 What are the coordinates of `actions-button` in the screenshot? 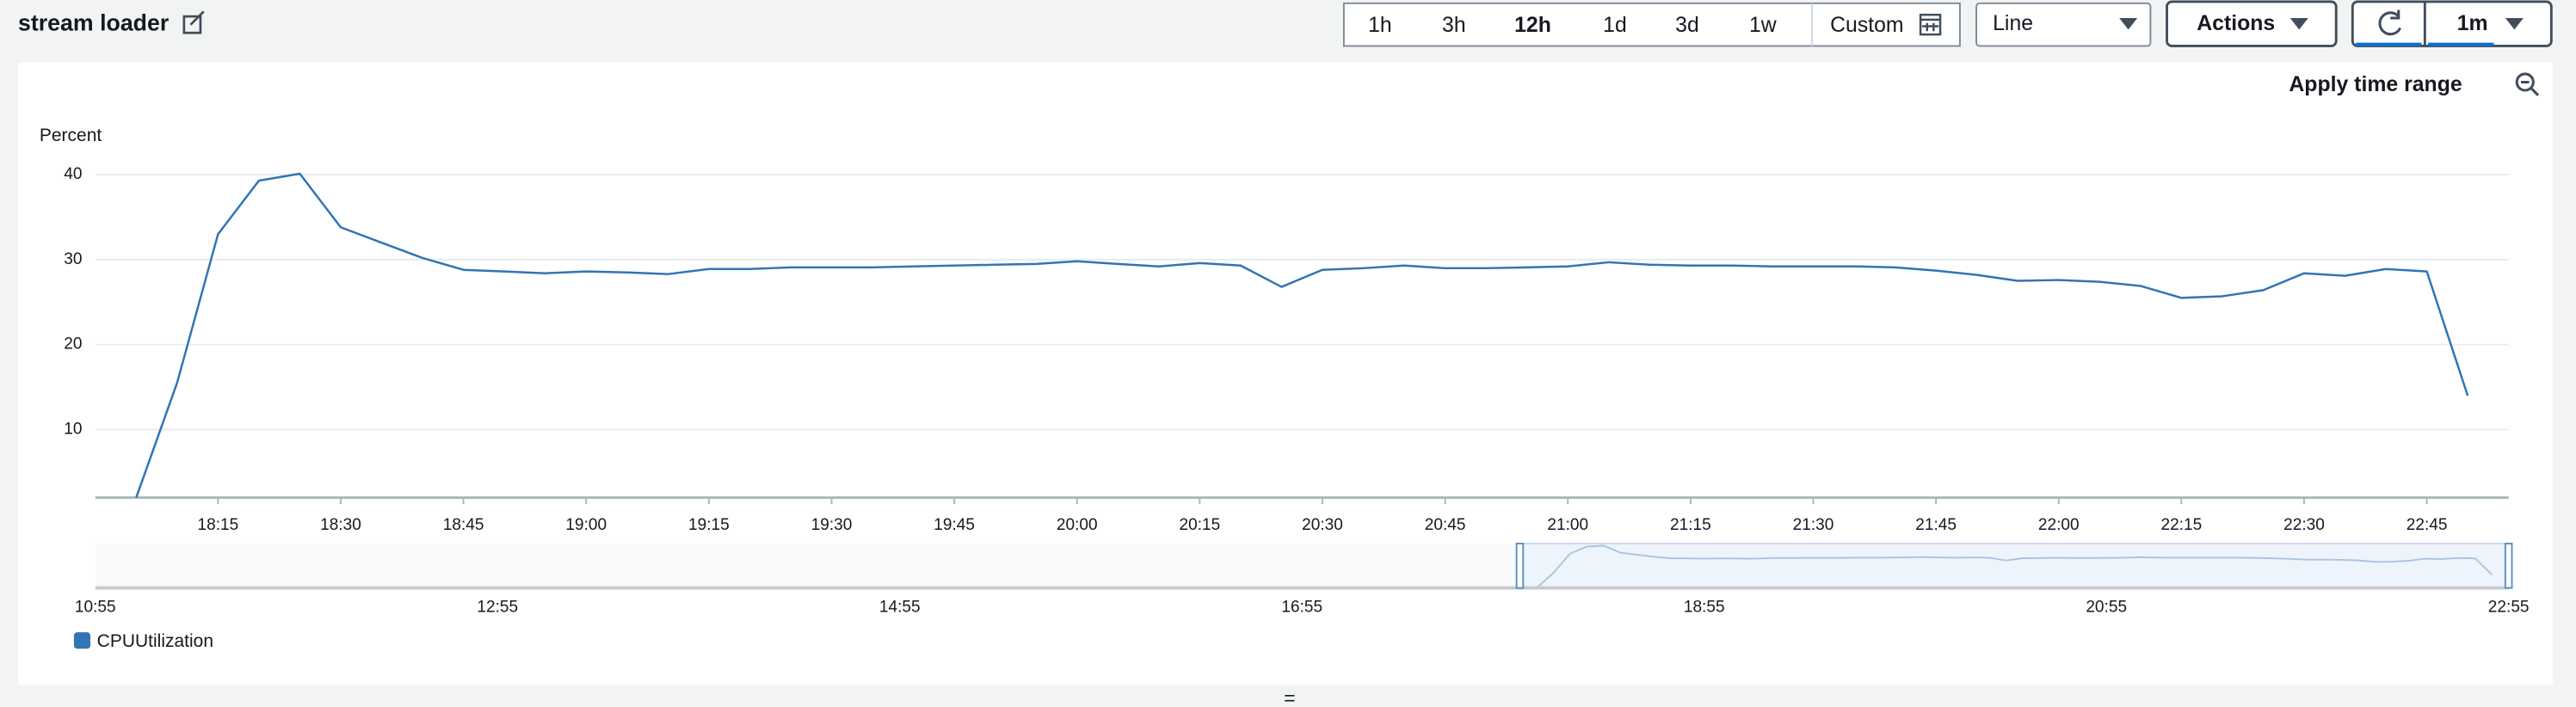 It's located at (2252, 23).